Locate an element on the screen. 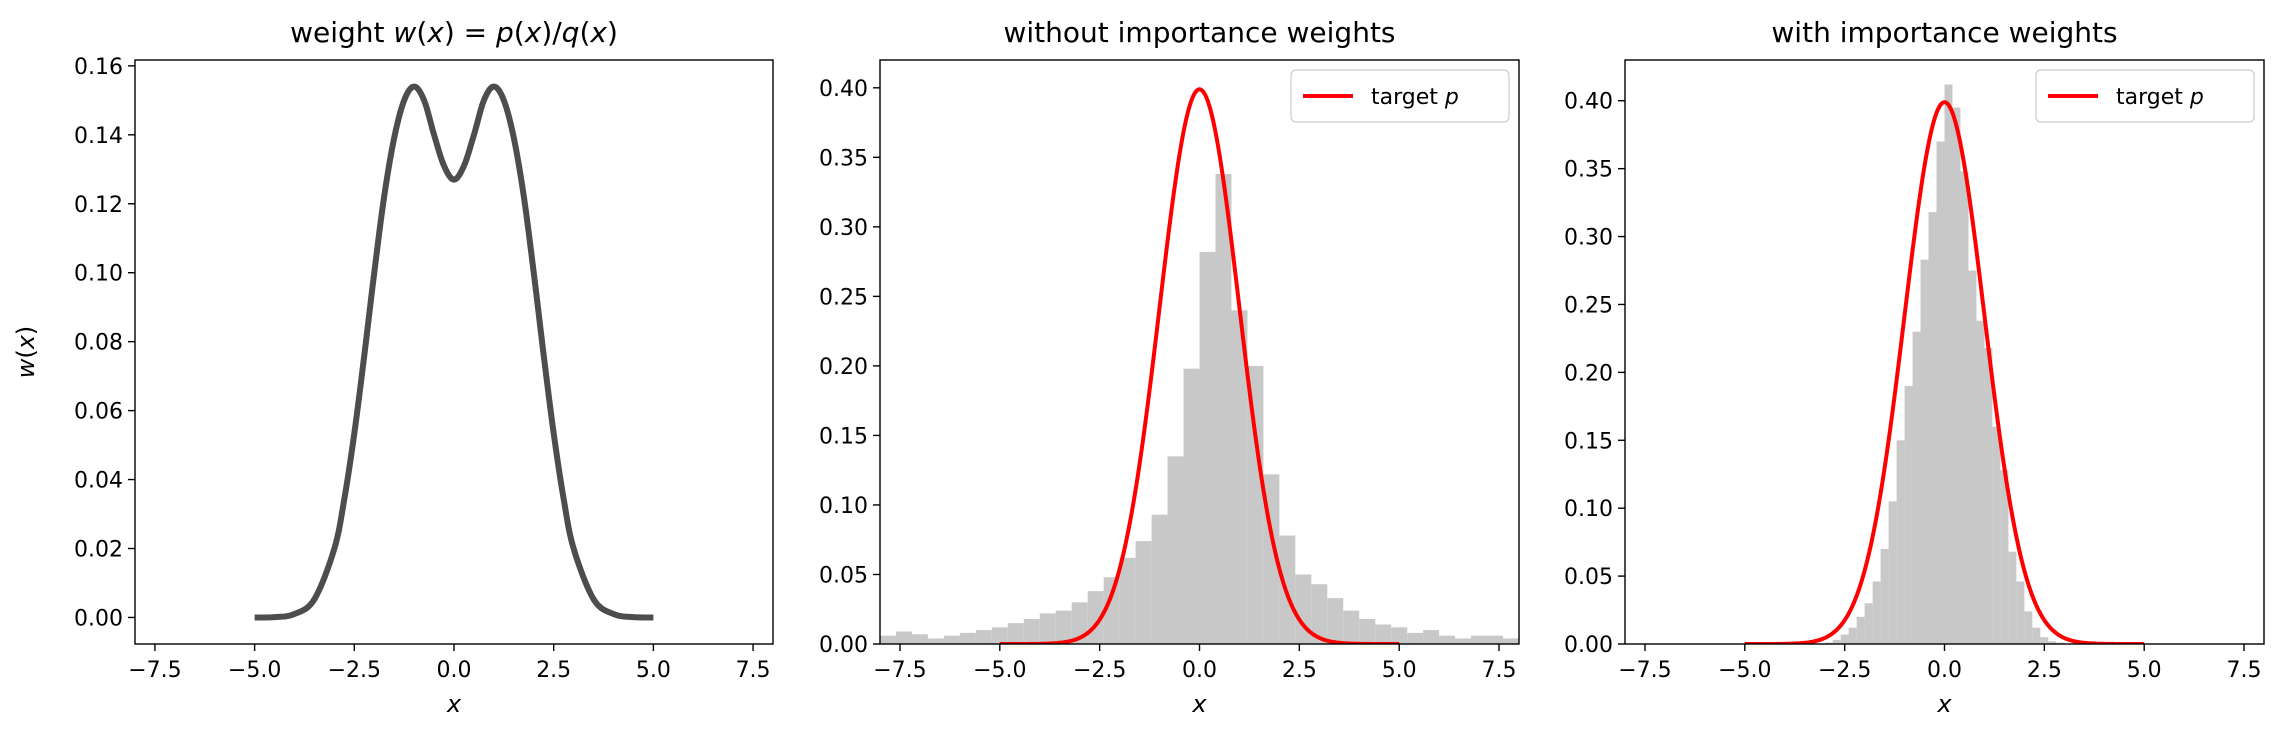  y-tick-label: 0.12 is located at coordinates (98, 205).